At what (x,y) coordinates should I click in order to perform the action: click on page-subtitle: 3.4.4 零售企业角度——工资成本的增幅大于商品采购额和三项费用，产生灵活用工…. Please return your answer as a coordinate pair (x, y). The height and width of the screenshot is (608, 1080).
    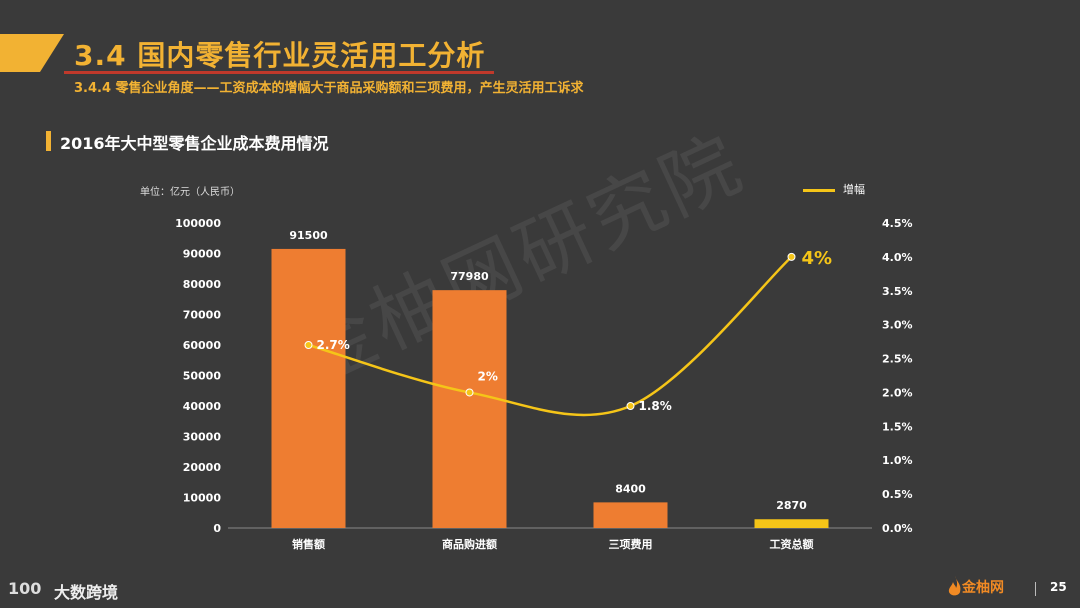
    Looking at the image, I should click on (329, 88).